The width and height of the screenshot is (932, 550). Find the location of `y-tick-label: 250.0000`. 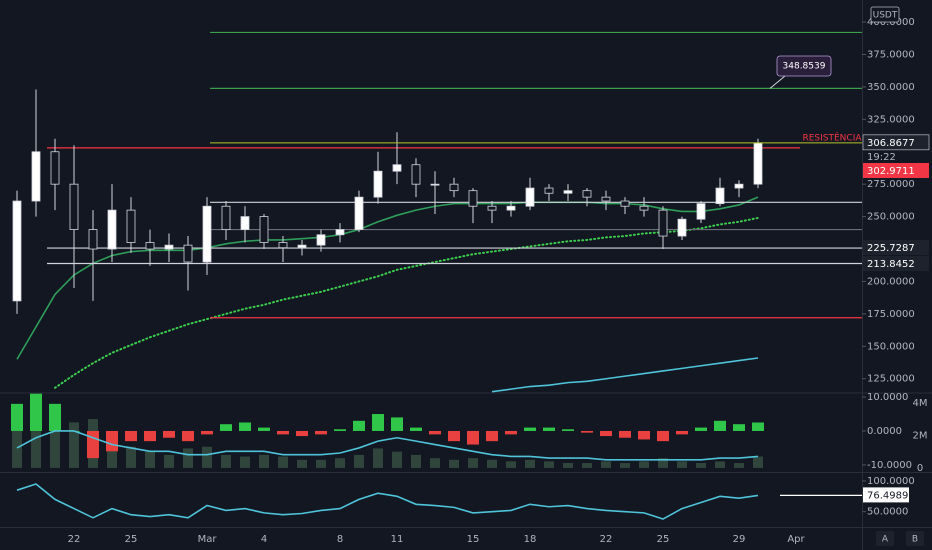

y-tick-label: 250.0000 is located at coordinates (891, 217).